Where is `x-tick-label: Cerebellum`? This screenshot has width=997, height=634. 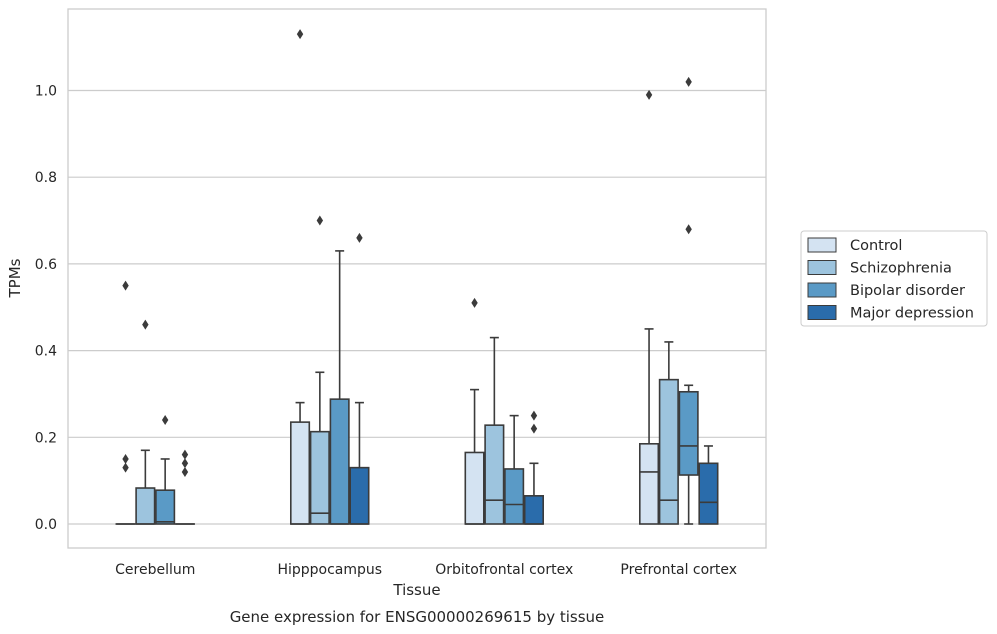 x-tick-label: Cerebellum is located at coordinates (155, 570).